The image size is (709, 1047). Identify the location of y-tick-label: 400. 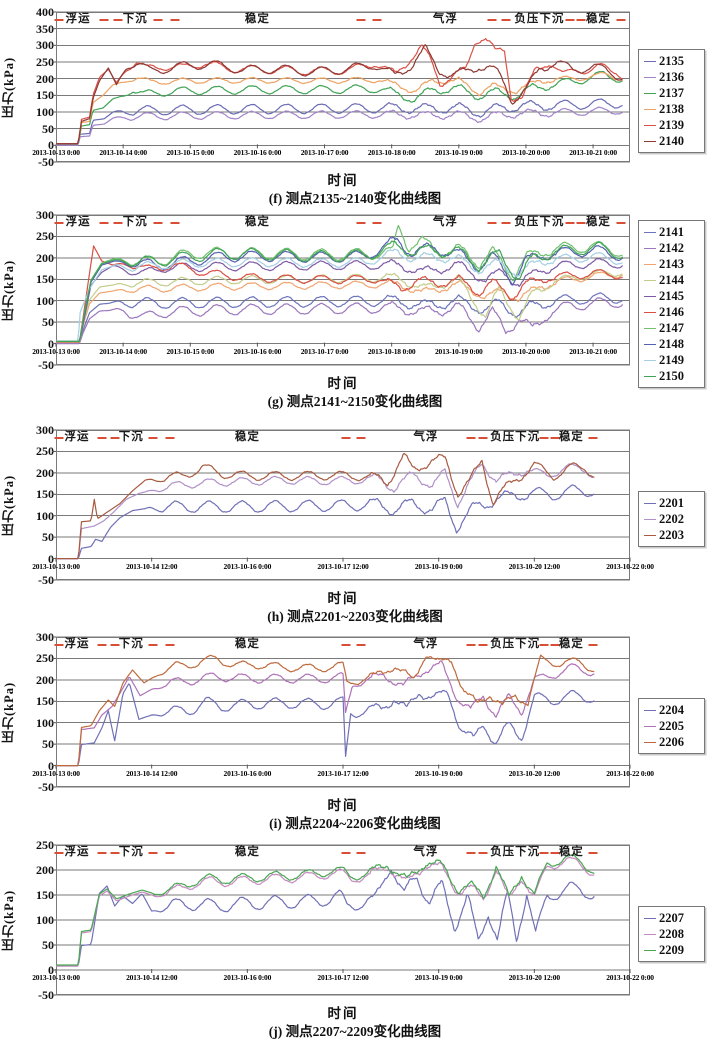
(45, 12).